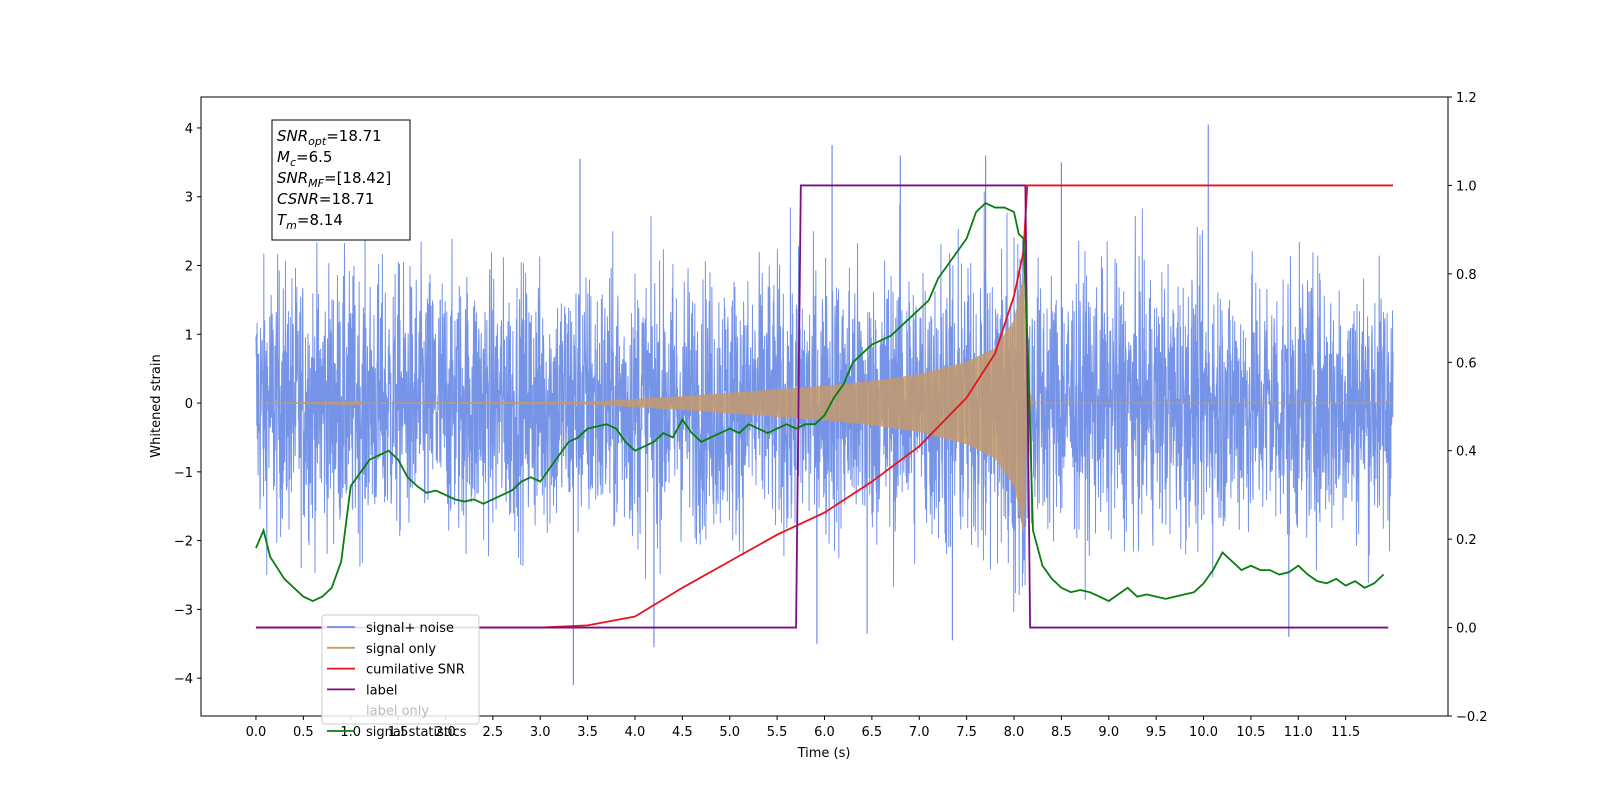  What do you see at coordinates (398, 732) in the screenshot?
I see `x-tick-label: 1.5` at bounding box center [398, 732].